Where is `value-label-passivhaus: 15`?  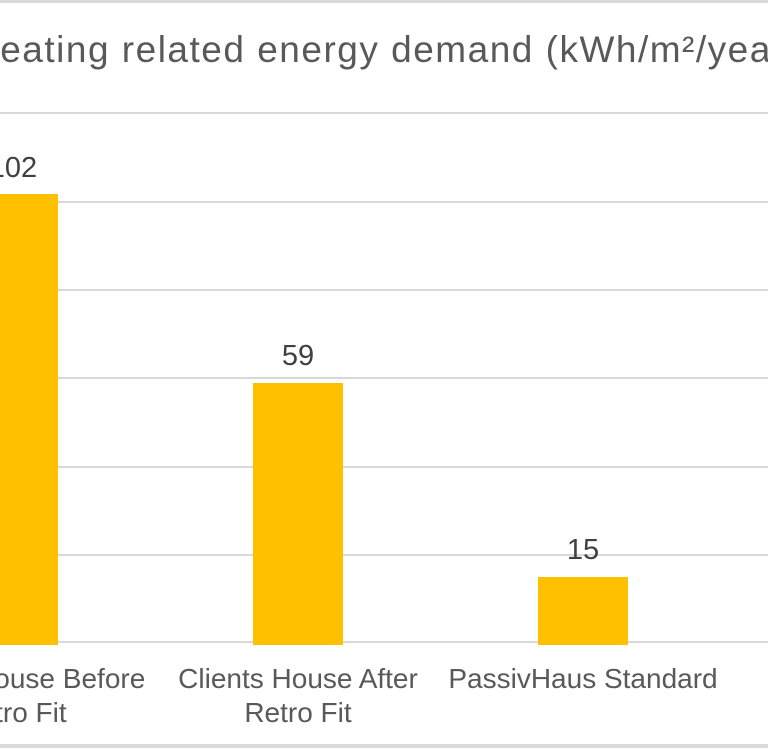
value-label-passivhaus: 15 is located at coordinates (583, 550).